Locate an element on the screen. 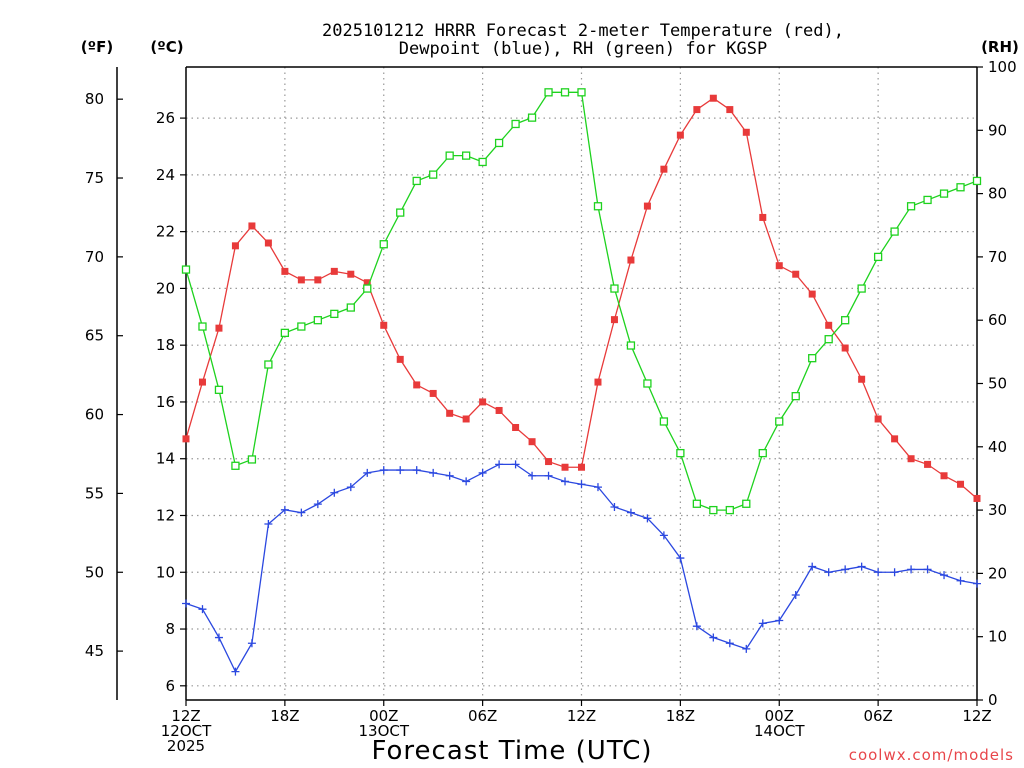 This screenshot has width=1024, height=768. rh-tick-label: 90 is located at coordinates (997, 130).